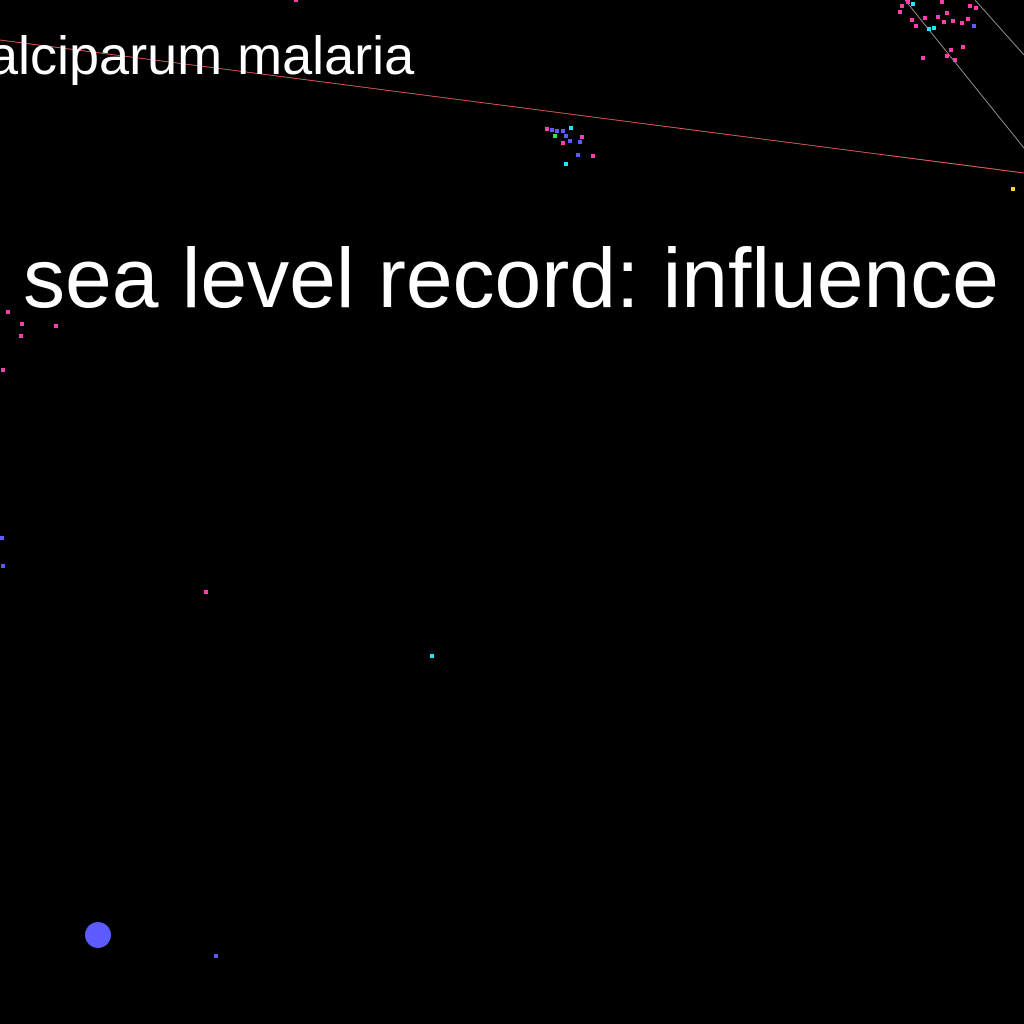 The image size is (1024, 1024). I want to click on node-label-malaria: alciparum malaria, so click(207, 56).